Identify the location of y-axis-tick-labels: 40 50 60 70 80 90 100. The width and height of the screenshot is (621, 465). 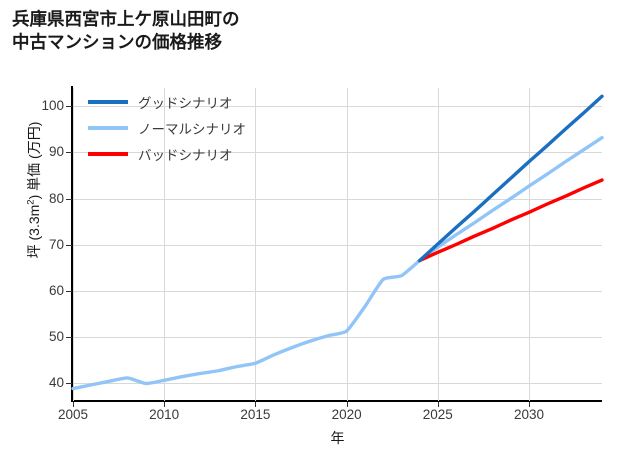
(36, 232).